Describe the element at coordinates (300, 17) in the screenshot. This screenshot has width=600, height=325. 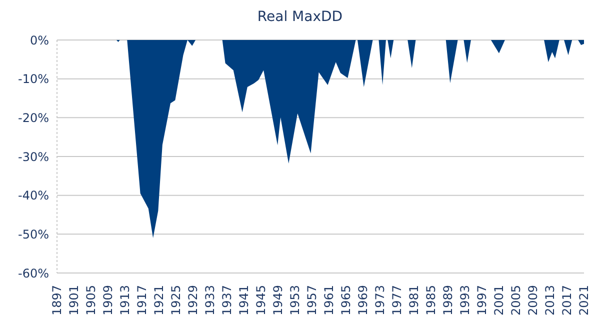
I see `chart-title: Real MaxDD` at that location.